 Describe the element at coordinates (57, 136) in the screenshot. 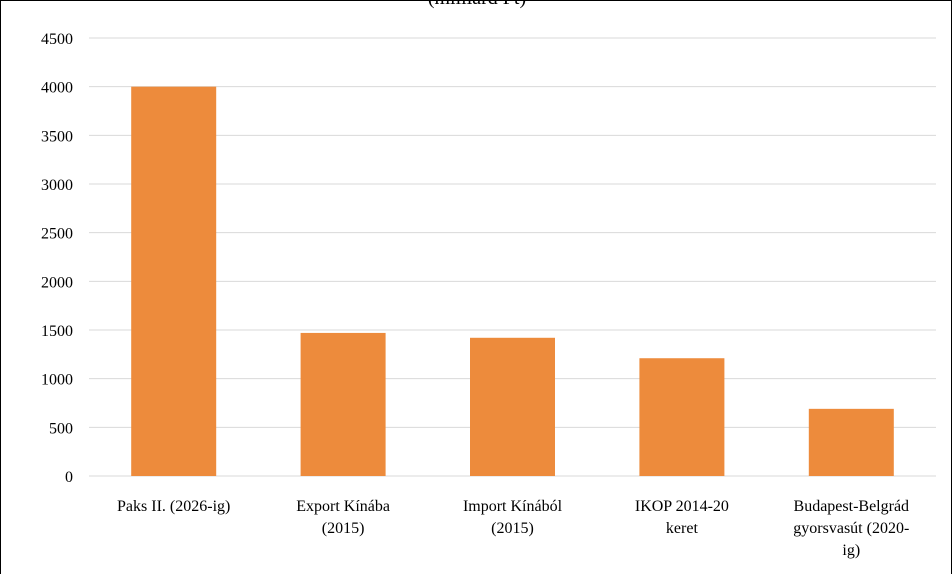

I see `y-tick-label: 3500` at that location.